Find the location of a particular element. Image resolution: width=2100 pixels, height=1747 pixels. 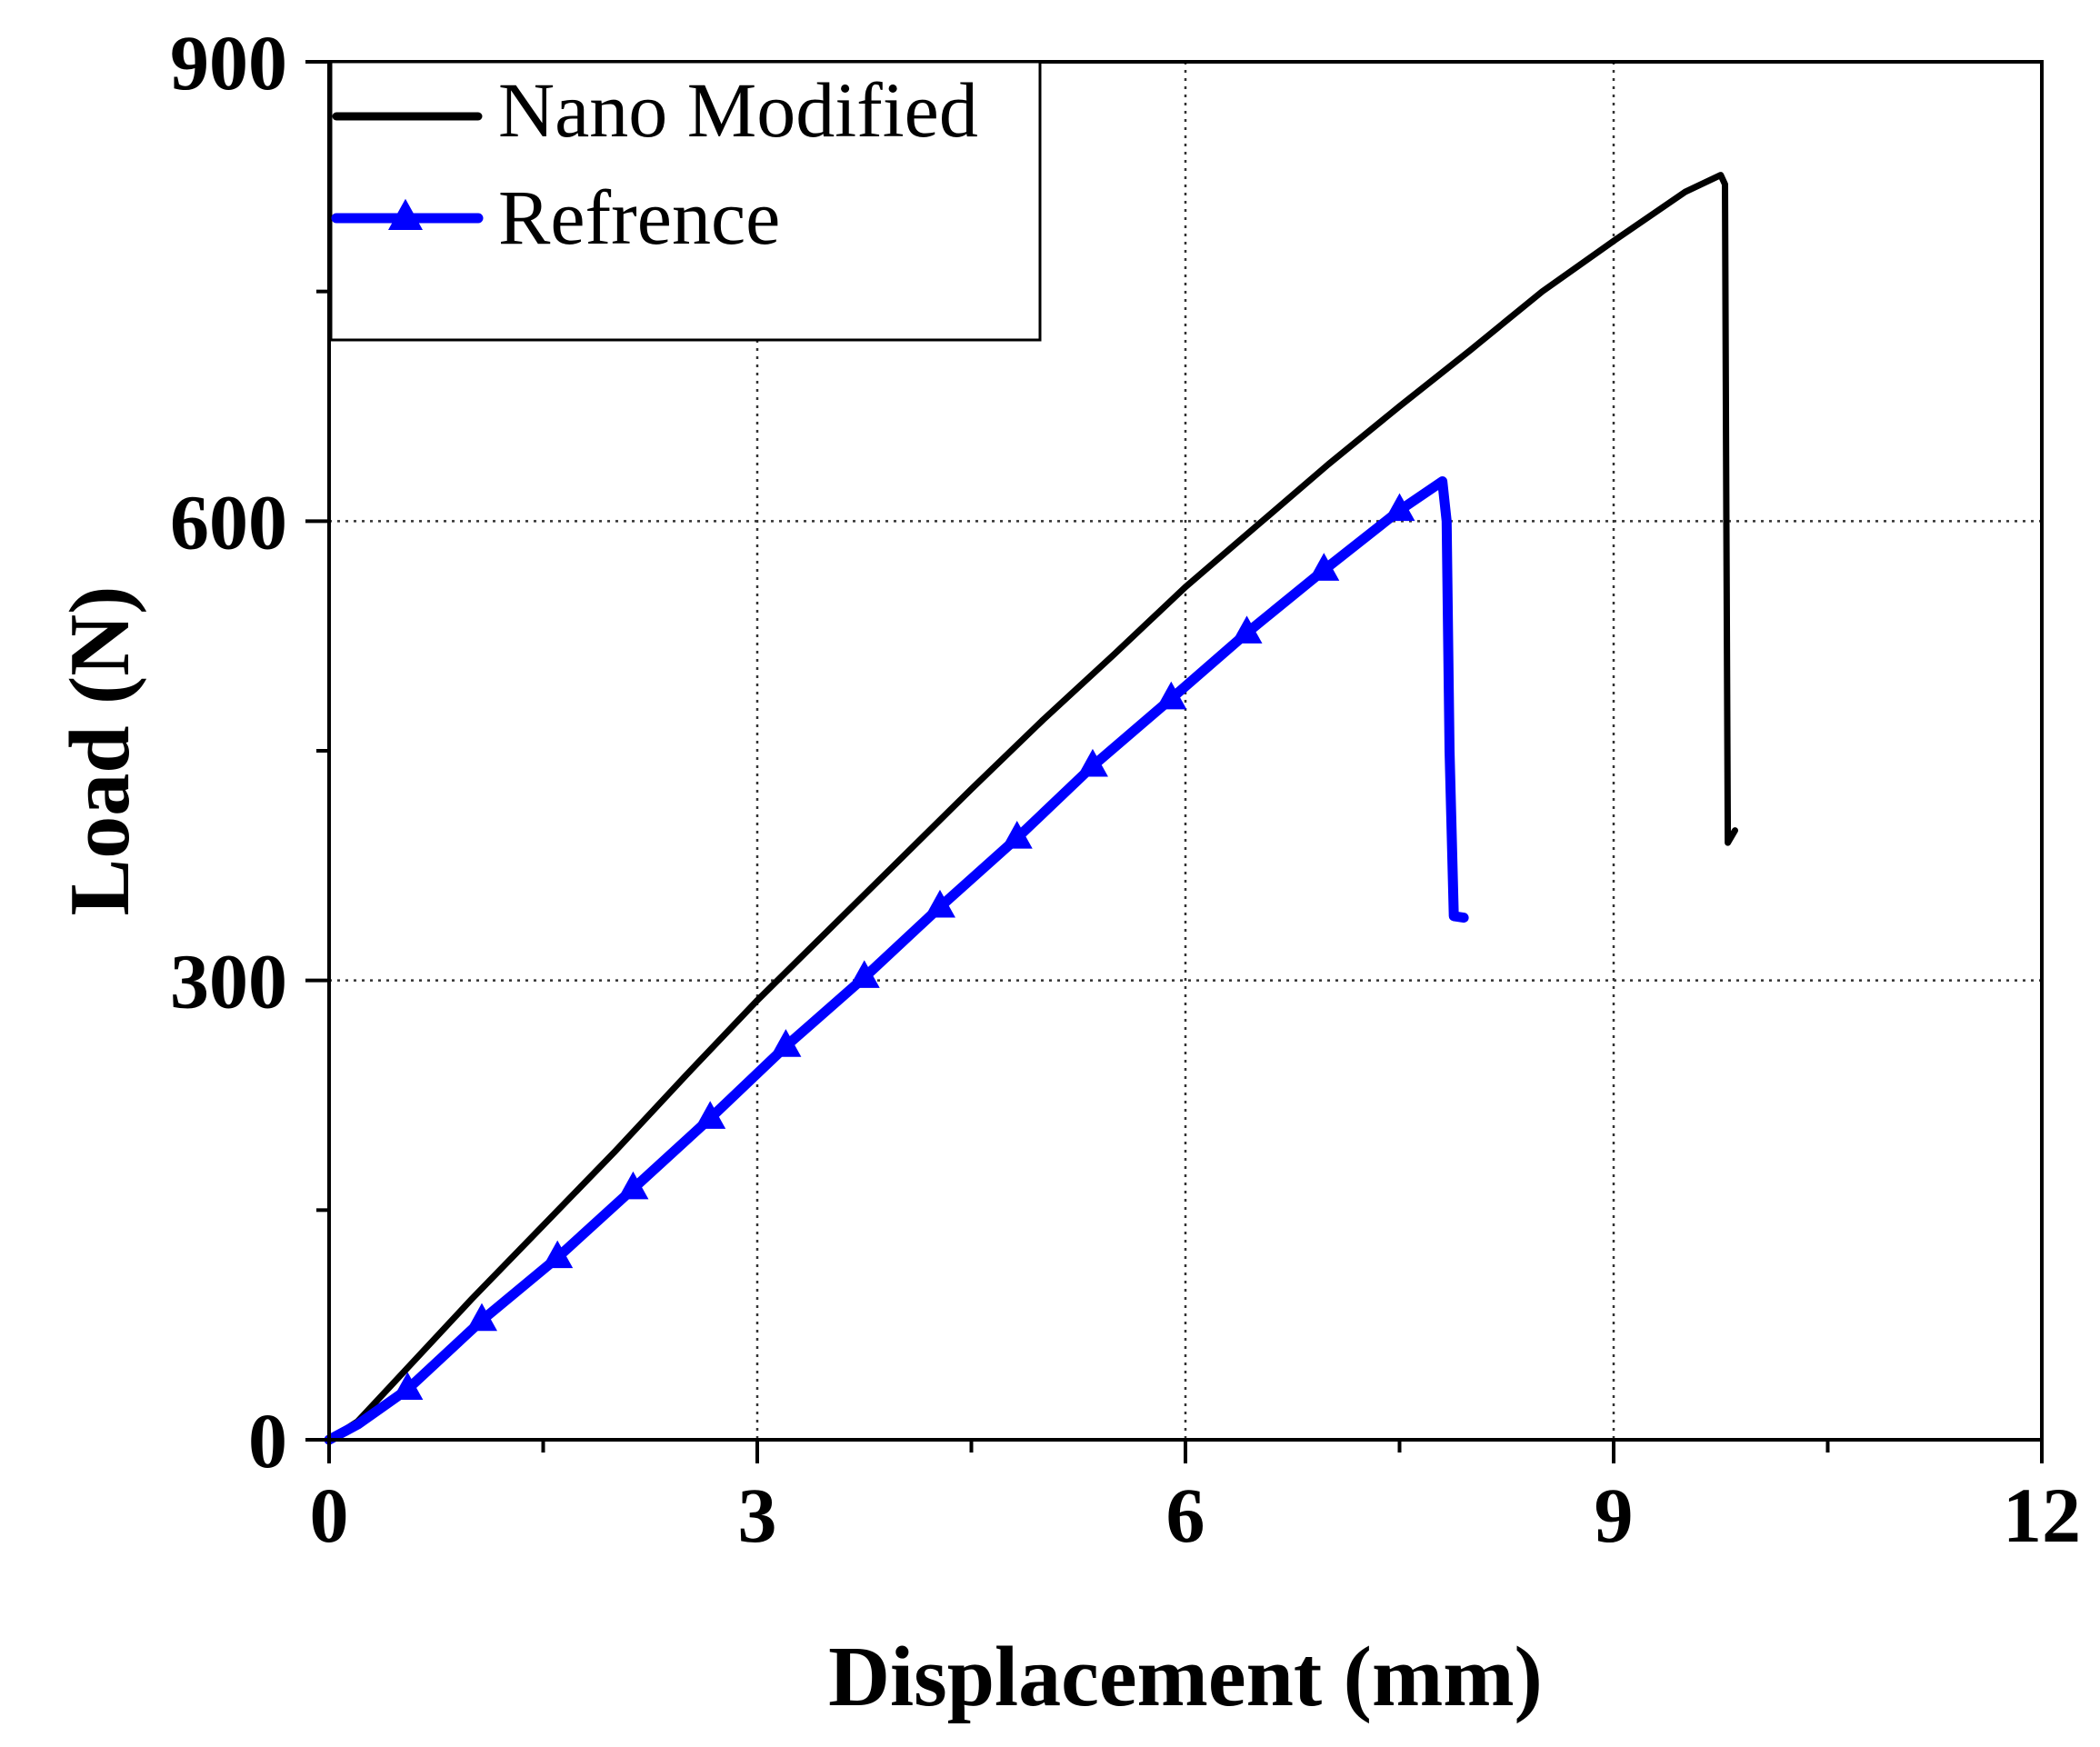

y-tick-label: 0 is located at coordinates (267, 1440).